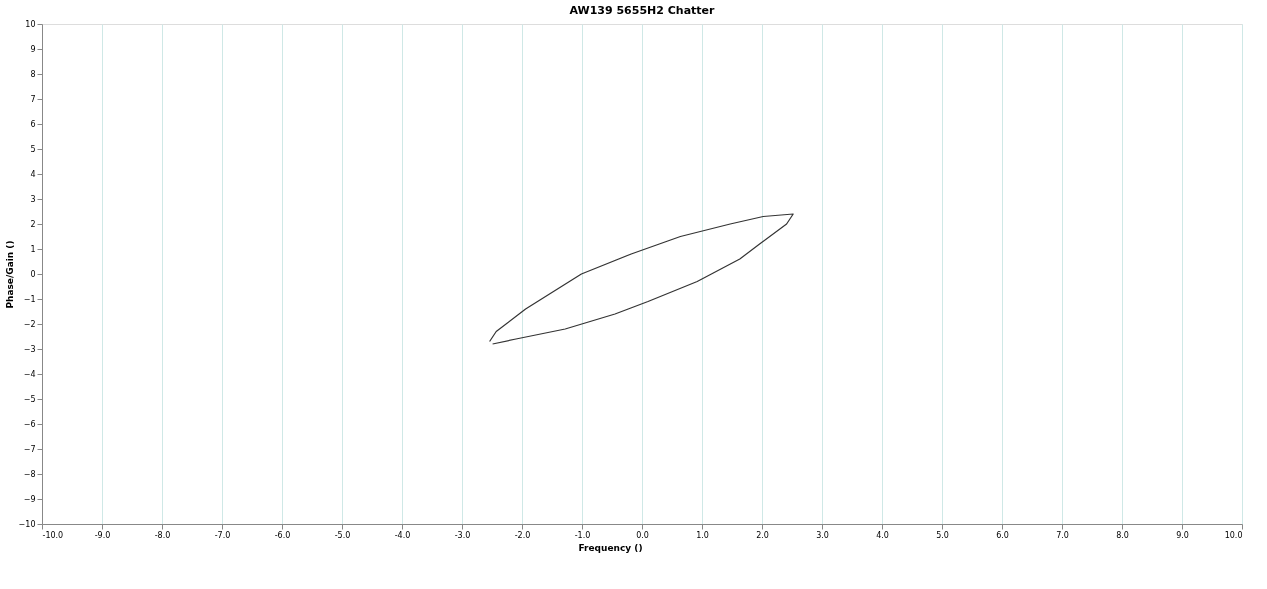  What do you see at coordinates (27, 524) in the screenshot?
I see `y-tick-label: −10` at bounding box center [27, 524].